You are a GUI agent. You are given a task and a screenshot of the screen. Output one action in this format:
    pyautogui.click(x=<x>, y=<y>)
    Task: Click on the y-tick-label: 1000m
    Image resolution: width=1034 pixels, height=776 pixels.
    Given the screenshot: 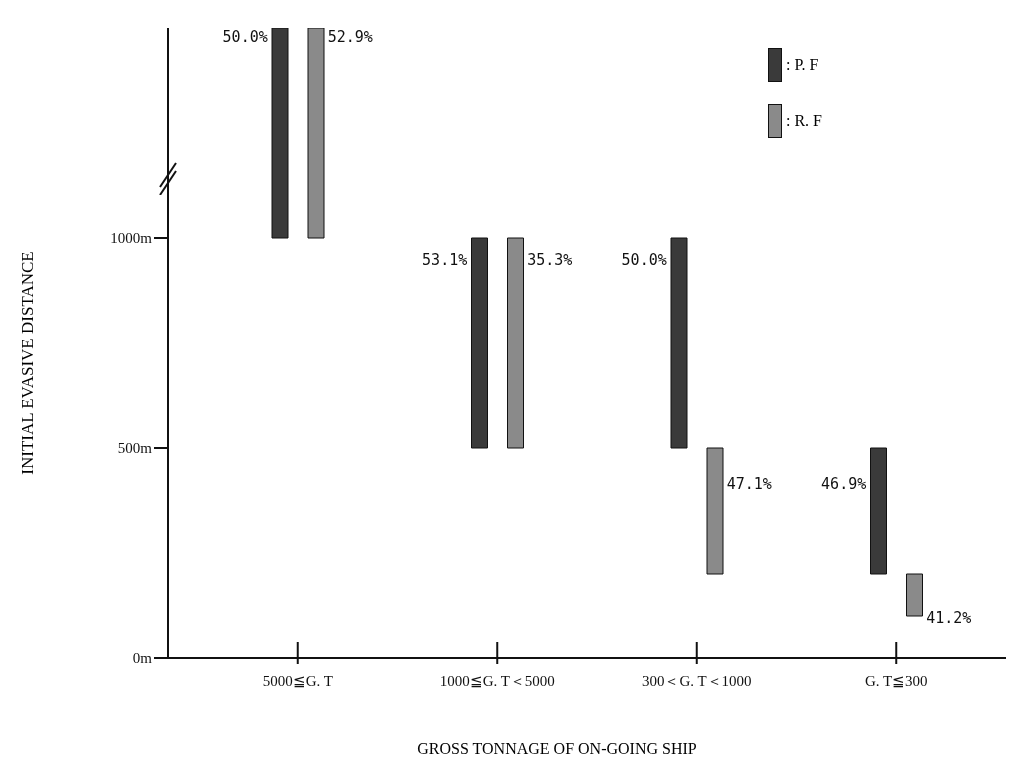 What is the action you would take?
    pyautogui.click(x=131, y=238)
    